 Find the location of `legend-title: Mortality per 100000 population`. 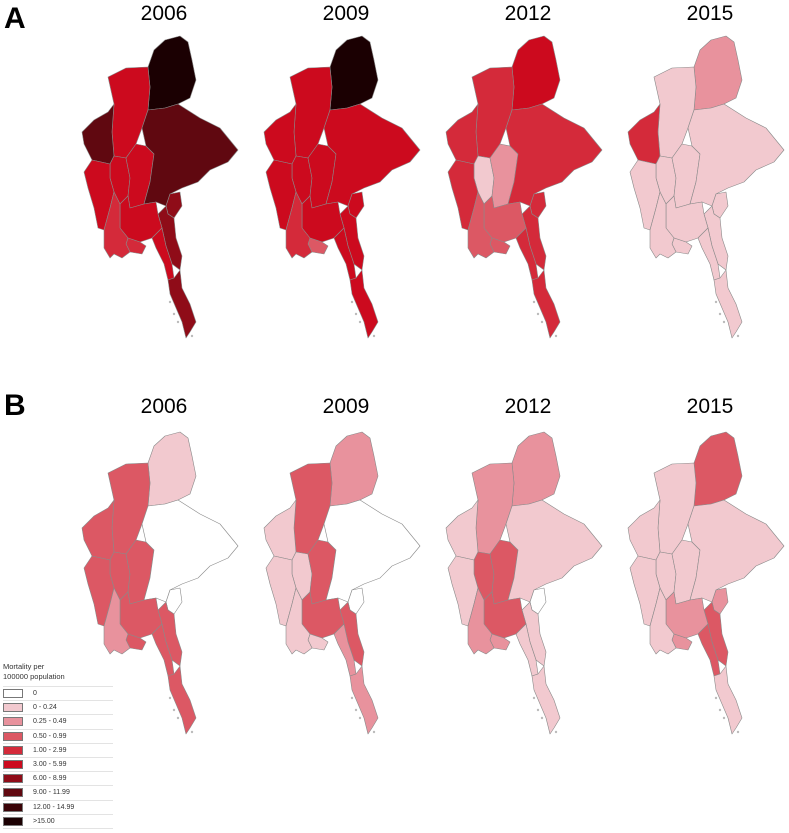

legend-title: Mortality per 100000 population is located at coordinates (58, 672).